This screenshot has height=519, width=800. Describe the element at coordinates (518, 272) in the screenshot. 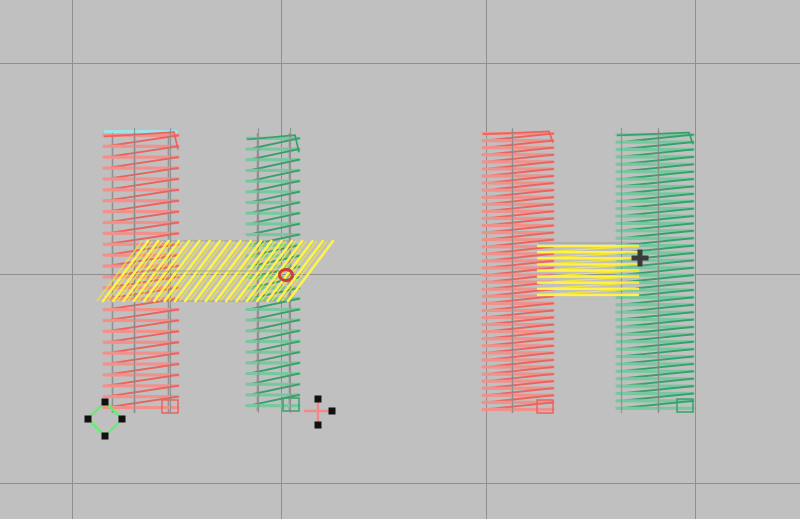

I see `toolpath-left-column-red` at that location.